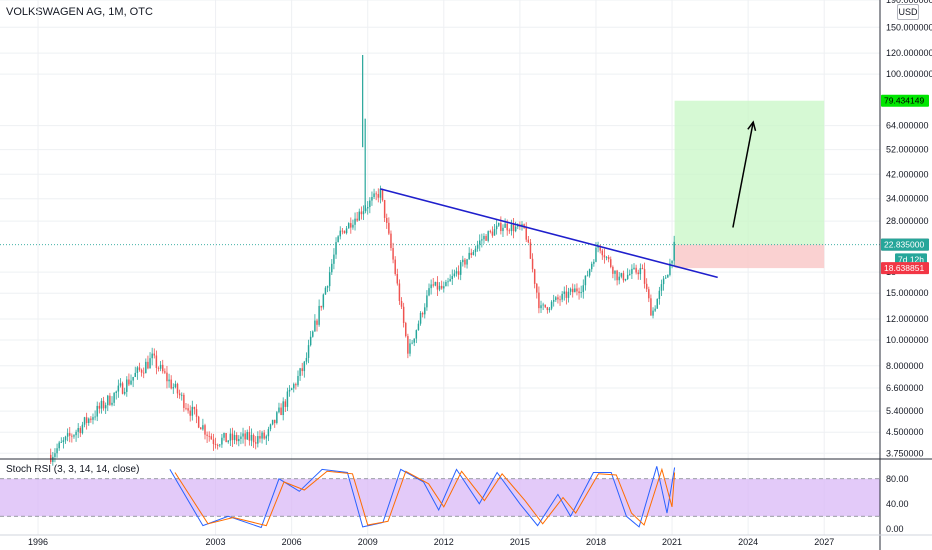  I want to click on time-tick-label: 2006, so click(292, 542).